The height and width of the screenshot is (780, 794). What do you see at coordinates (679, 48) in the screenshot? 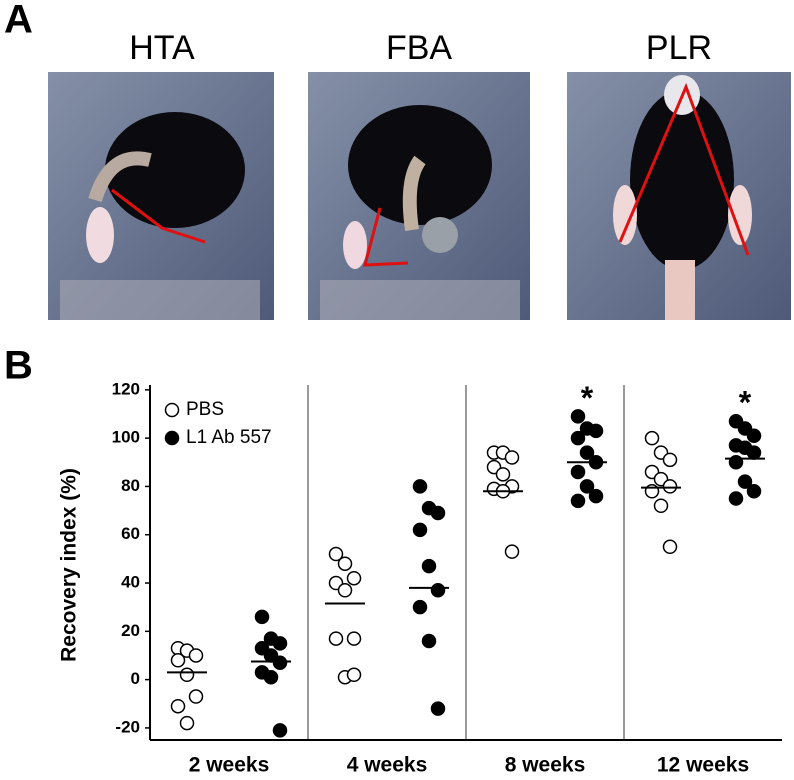
I see `image-title: PLR` at bounding box center [679, 48].